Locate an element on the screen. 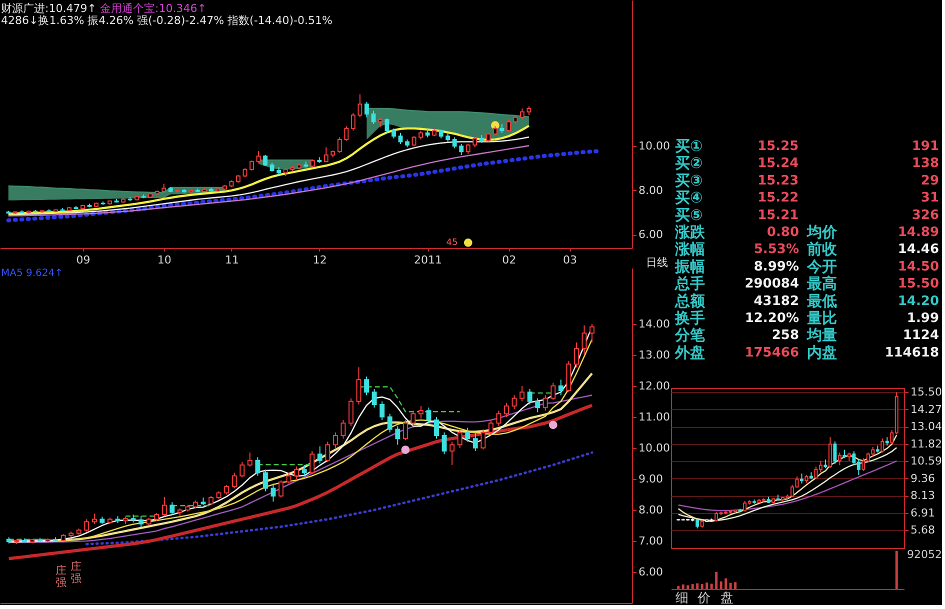 Image resolution: width=945 pixels, height=609 pixels. y-tick-label: 9.36 is located at coordinates (922, 478).